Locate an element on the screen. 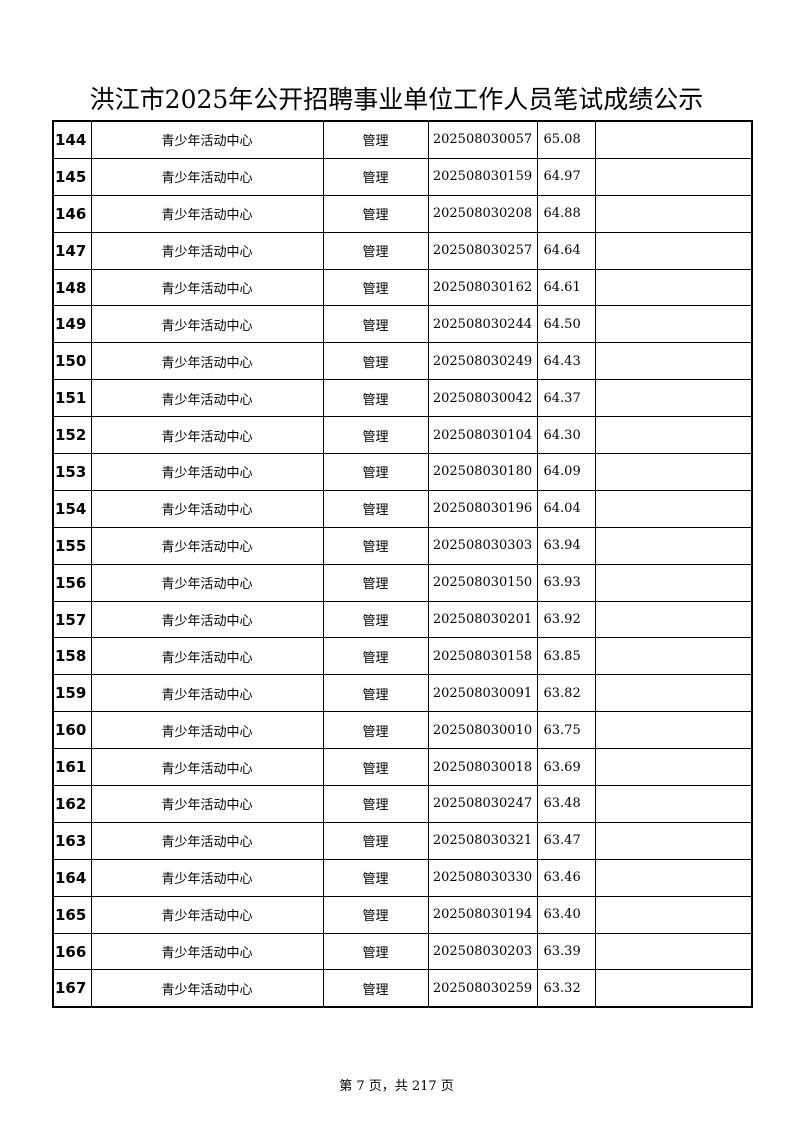 This screenshot has height=1122, width=793. ticket-number-cell: 202508030196 is located at coordinates (482, 508).